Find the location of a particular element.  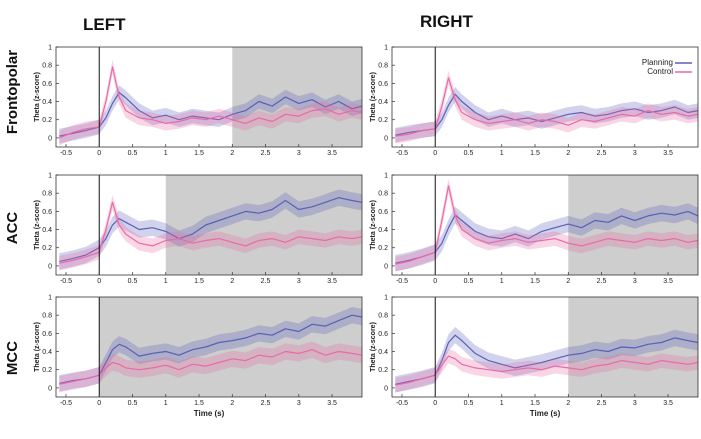

legend-label-planning: Planning is located at coordinates (657, 62).